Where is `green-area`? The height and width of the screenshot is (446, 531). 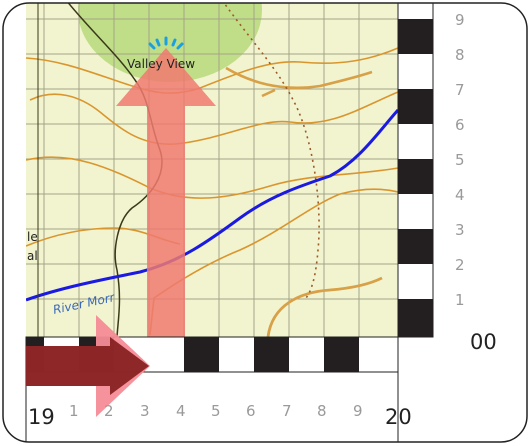 green-area is located at coordinates (170, 42).